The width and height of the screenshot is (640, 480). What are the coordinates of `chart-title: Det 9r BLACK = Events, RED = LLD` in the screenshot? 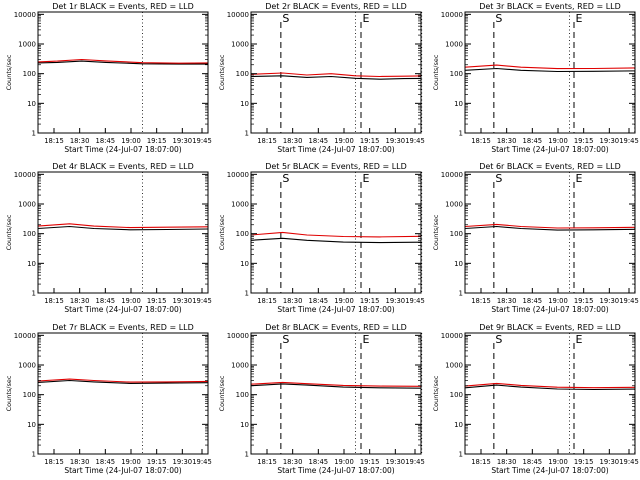 It's located at (550, 327).